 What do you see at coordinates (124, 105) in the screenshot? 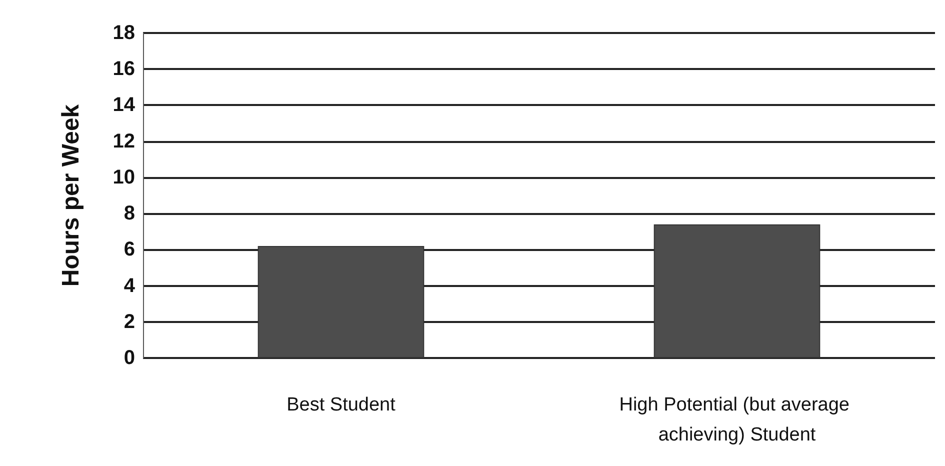
I see `y-tick-label: 14` at bounding box center [124, 105].